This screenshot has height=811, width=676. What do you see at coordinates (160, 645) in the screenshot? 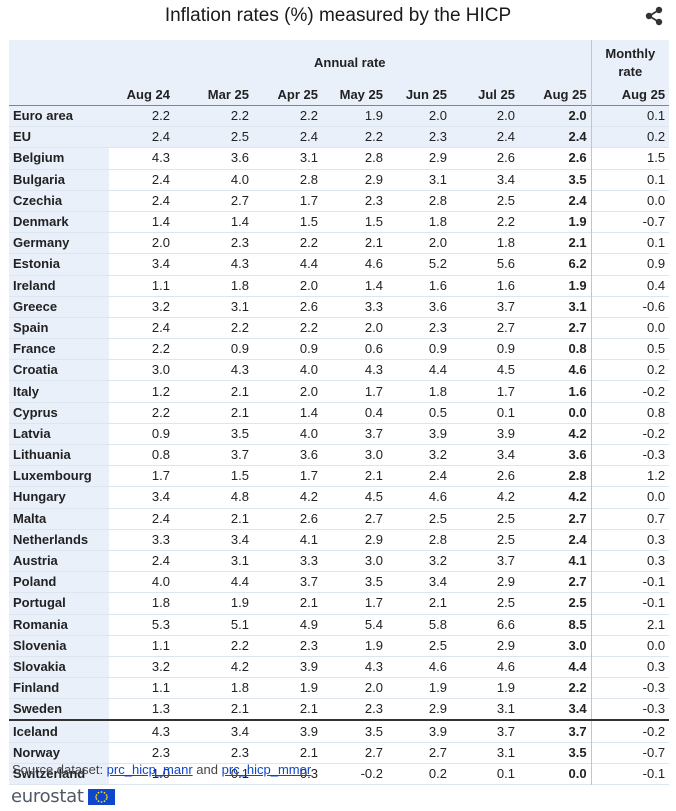
I see `annual-rate-cell: 1.1` at bounding box center [160, 645].